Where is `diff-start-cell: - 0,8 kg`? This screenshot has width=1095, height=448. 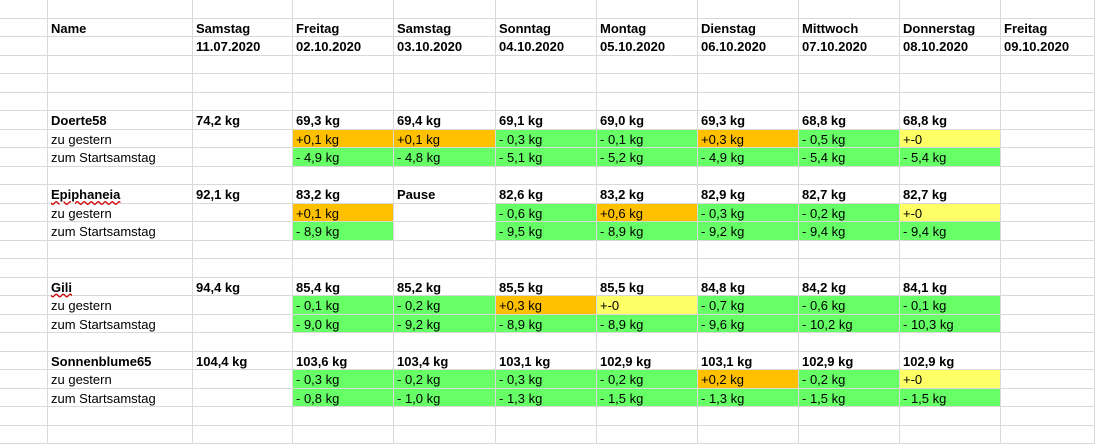 diff-start-cell: - 0,8 kg is located at coordinates (343, 397).